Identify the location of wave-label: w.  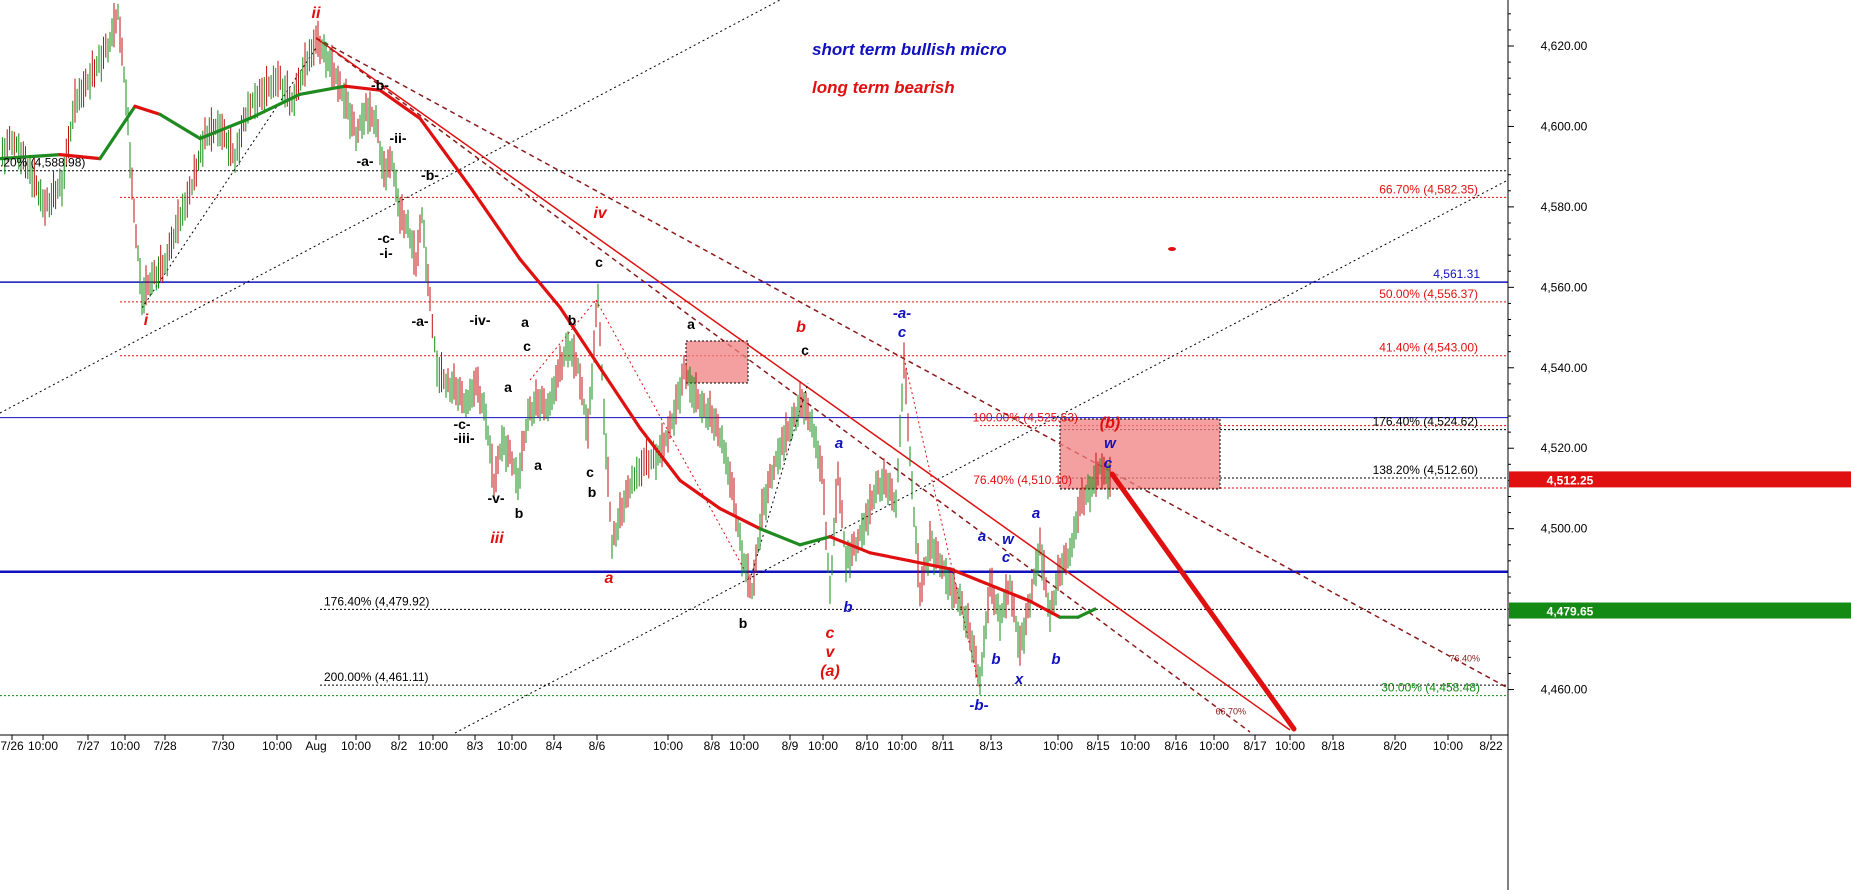
(1008, 539).